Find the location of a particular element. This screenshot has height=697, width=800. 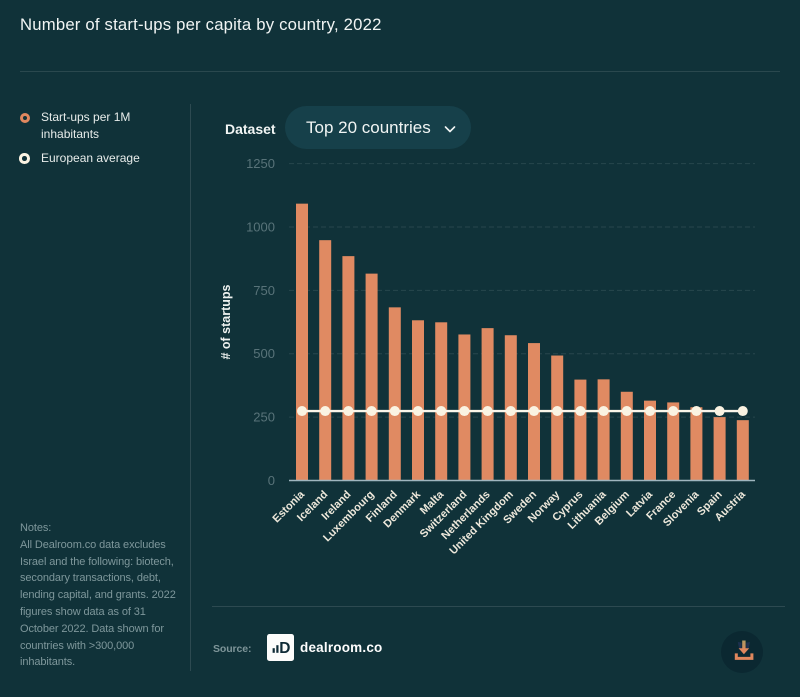

svg-text: 250 is located at coordinates (264, 417).